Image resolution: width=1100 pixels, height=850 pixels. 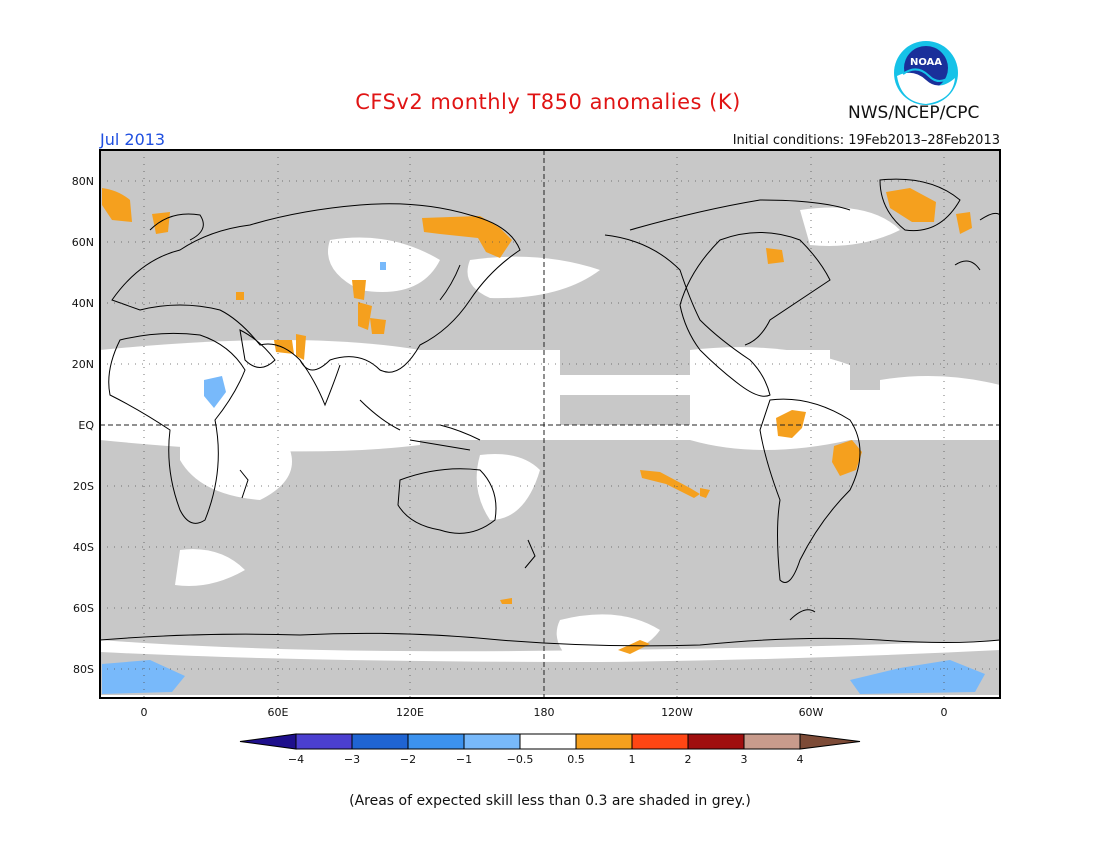 I want to click on initial-conditions: Initial conditions: 19Feb2013–28Feb2013, so click(x=866, y=140).